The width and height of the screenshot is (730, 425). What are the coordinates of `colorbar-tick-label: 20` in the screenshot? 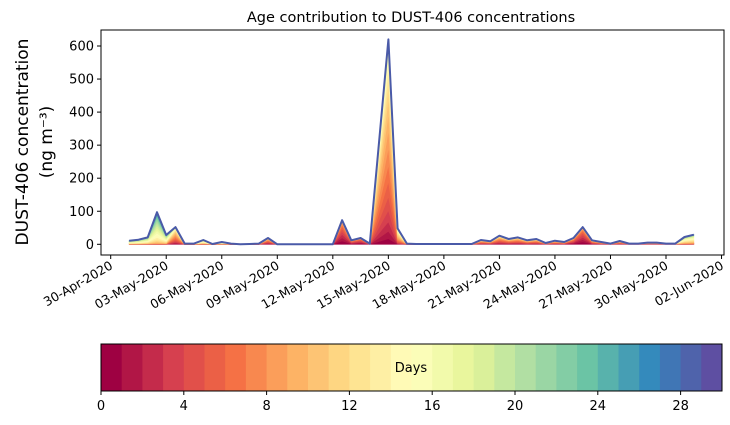 It's located at (515, 406).